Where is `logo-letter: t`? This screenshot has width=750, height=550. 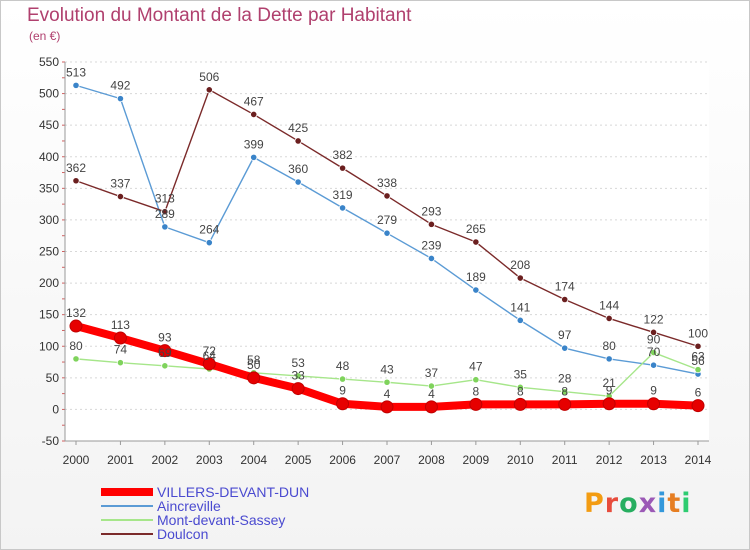 logo-letter: t is located at coordinates (674, 503).